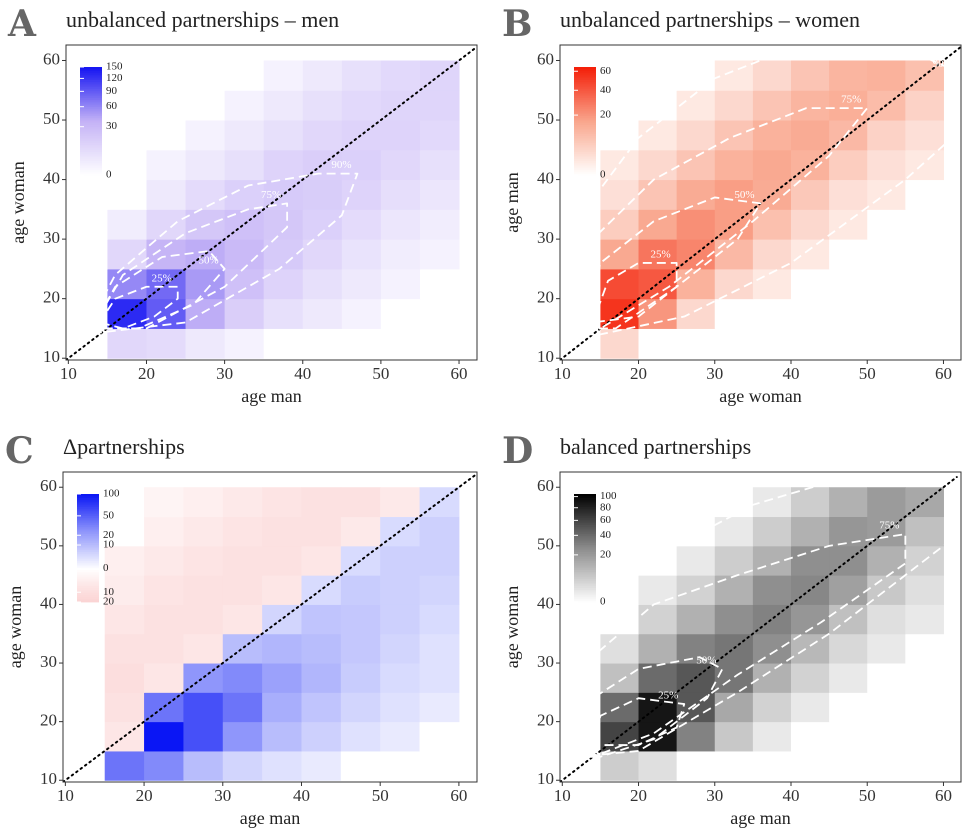  Describe the element at coordinates (943, 373) in the screenshot. I see `x-tick-label: 60` at that location.